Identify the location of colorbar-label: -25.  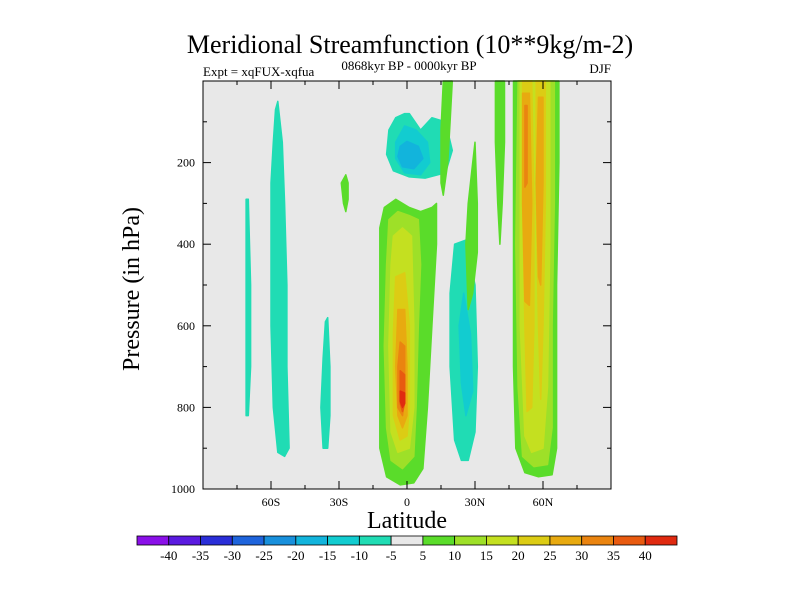
(263, 555).